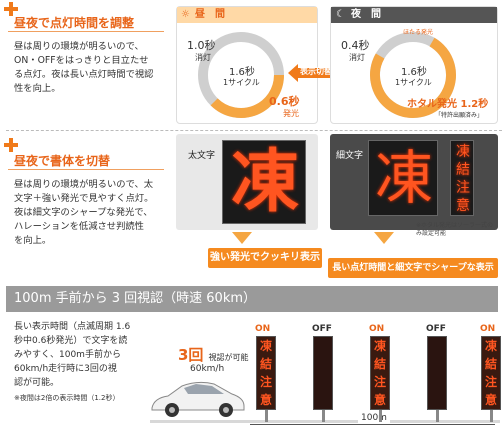 The image size is (504, 441). What do you see at coordinates (185, 14) in the screenshot?
I see `sun-icon: ☼` at bounding box center [185, 14].